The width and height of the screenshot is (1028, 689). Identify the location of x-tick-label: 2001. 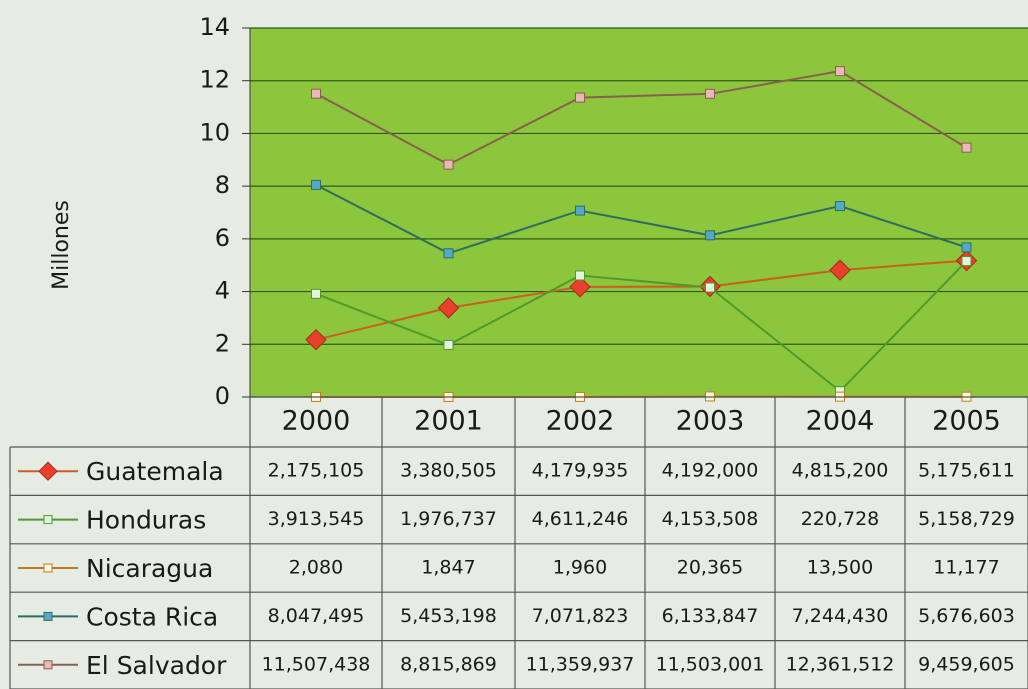
(448, 421).